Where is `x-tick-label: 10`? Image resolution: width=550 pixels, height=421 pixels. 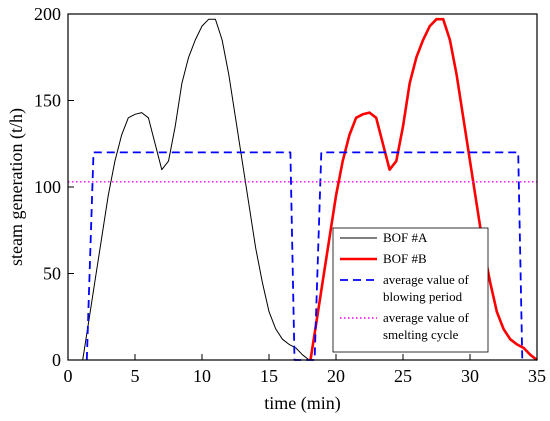
x-tick-label: 10 is located at coordinates (202, 376).